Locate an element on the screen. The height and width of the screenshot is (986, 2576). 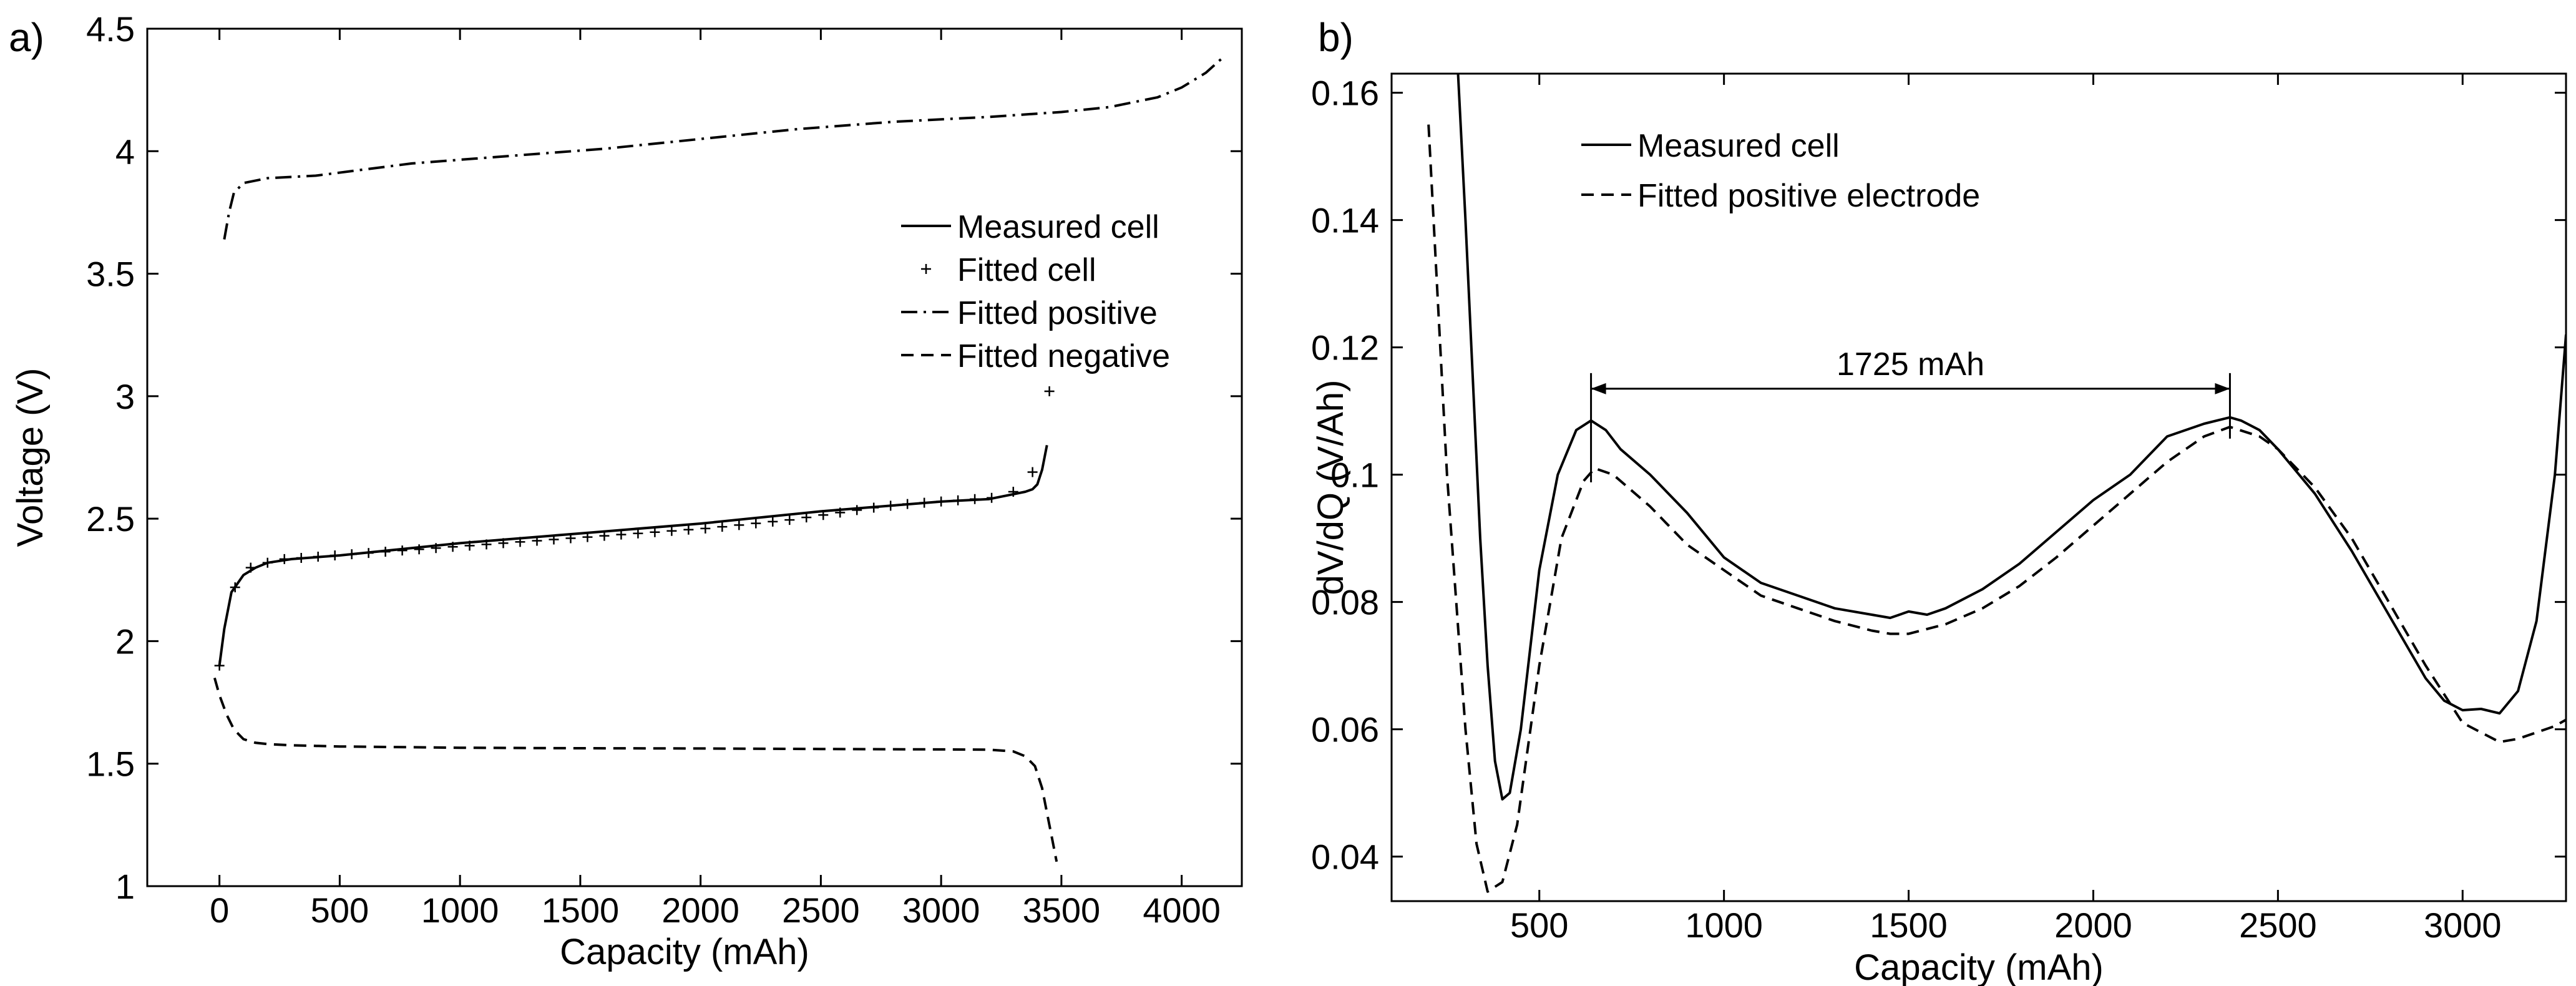
span-annotation-label: 1725 mAh is located at coordinates (1910, 364).